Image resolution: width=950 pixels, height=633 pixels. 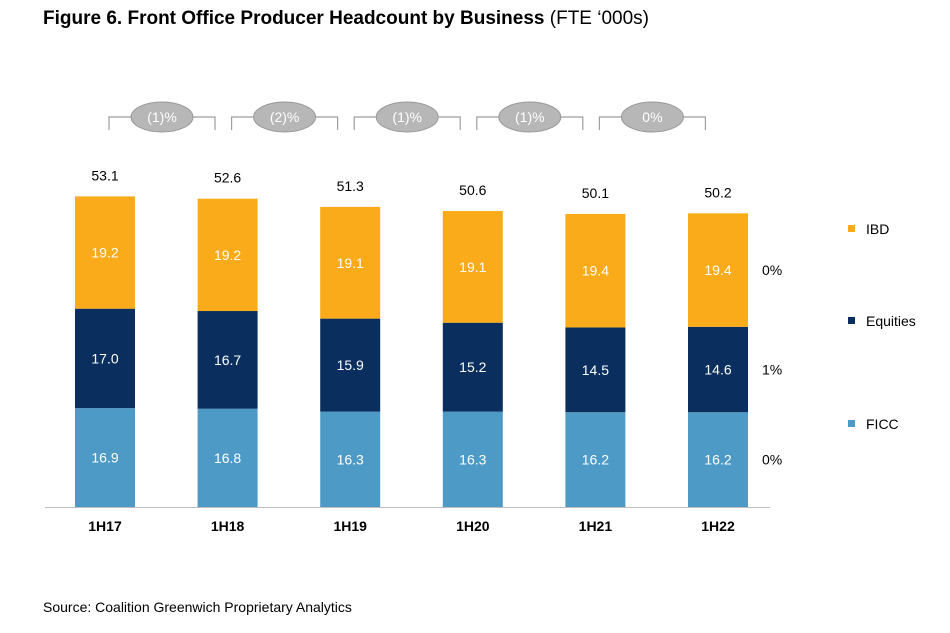 I want to click on data-label-equities-1h21: 14.5, so click(x=595, y=370).